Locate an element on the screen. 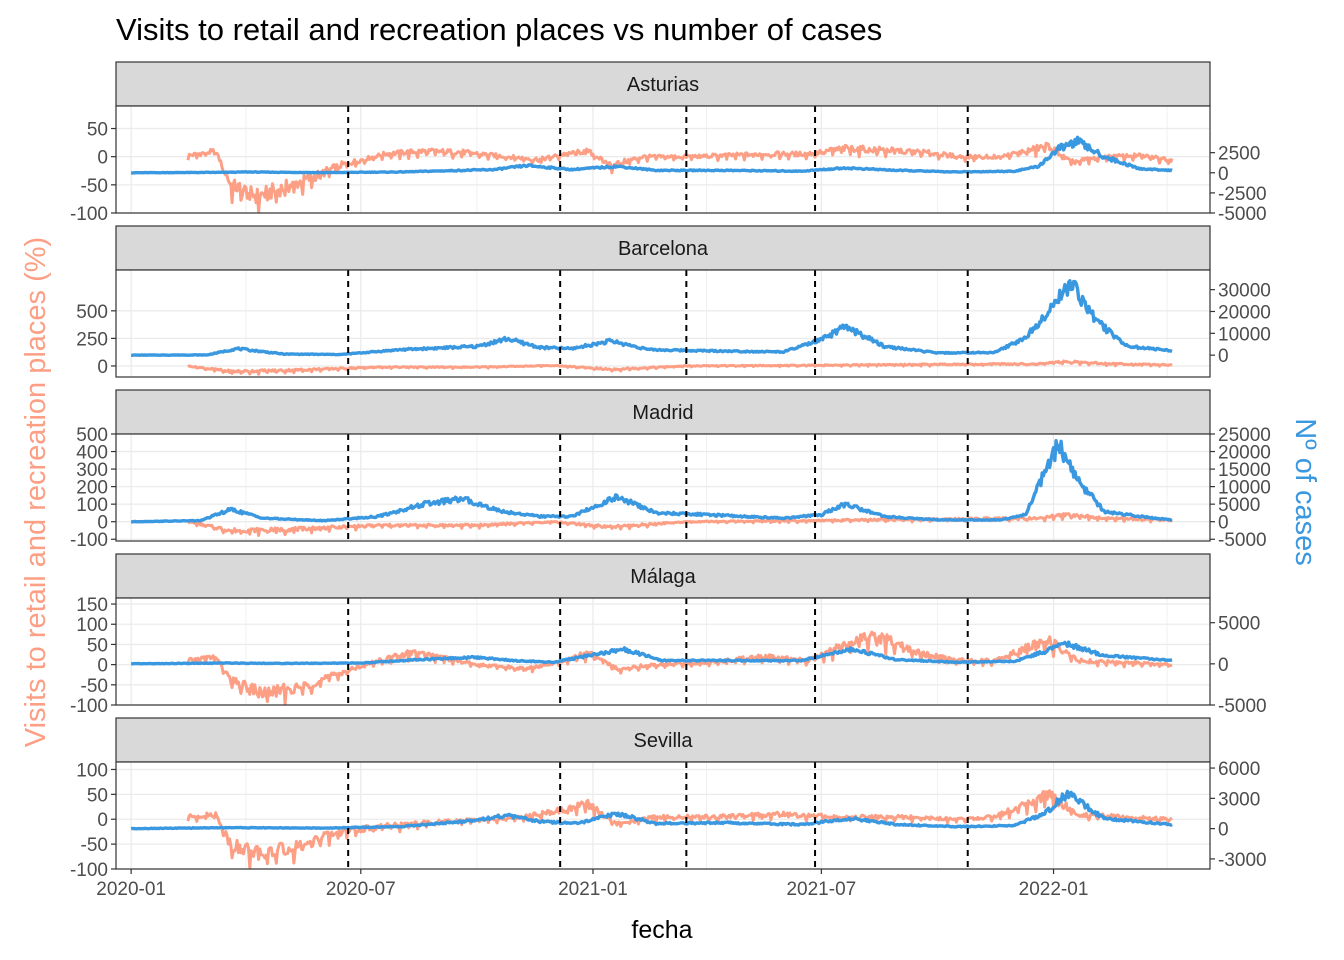 The width and height of the screenshot is (1344, 960). y-right-tick-label: 15000 is located at coordinates (1244, 470).